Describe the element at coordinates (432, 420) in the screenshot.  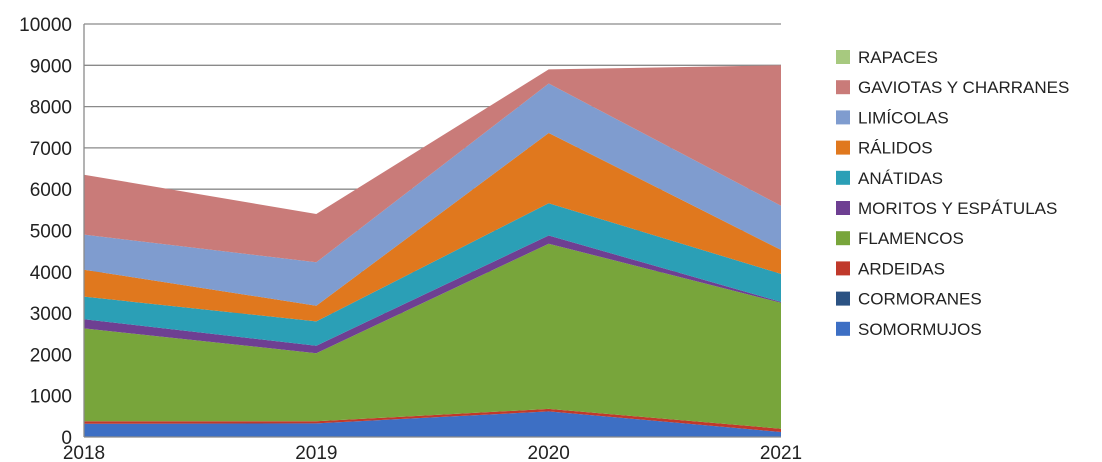
I see `area-ardeidas` at that location.